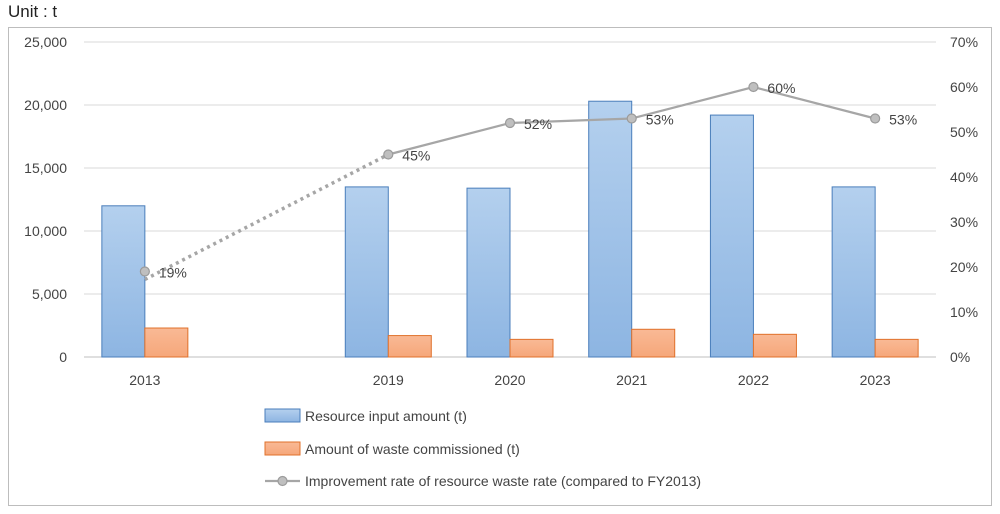 The image size is (1000, 514). Describe the element at coordinates (964, 312) in the screenshot. I see `y-right-tick-label: 10%` at that location.